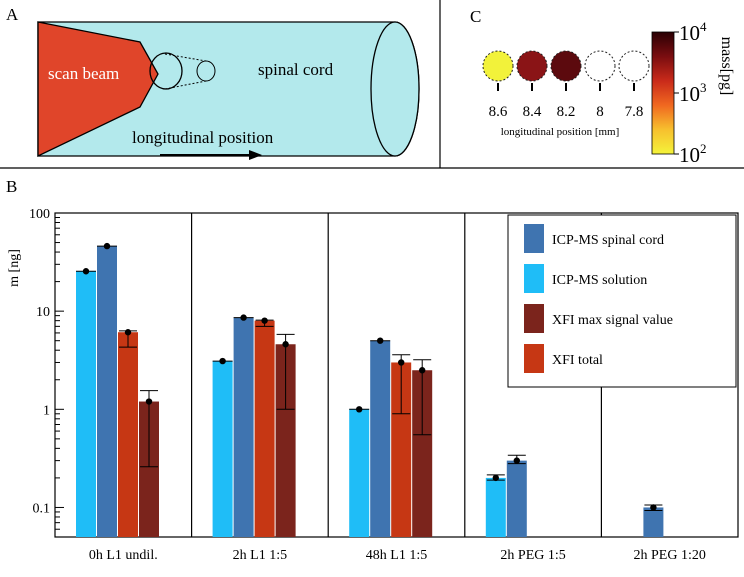  Describe the element at coordinates (166, 71) in the screenshot. I see `beam-focus-large` at that location.